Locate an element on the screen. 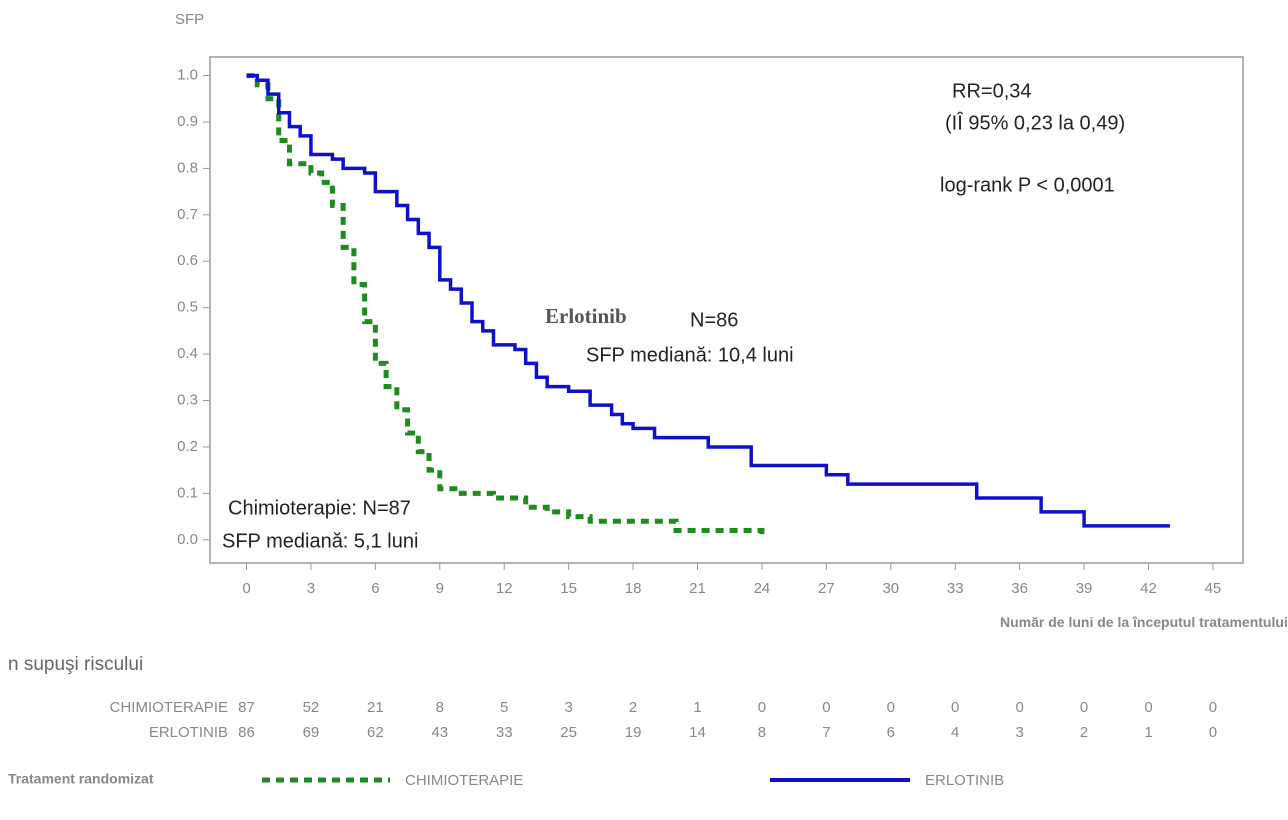 Image resolution: width=1288 pixels, height=820 pixels. x-tick-label: 12 is located at coordinates (504, 588).